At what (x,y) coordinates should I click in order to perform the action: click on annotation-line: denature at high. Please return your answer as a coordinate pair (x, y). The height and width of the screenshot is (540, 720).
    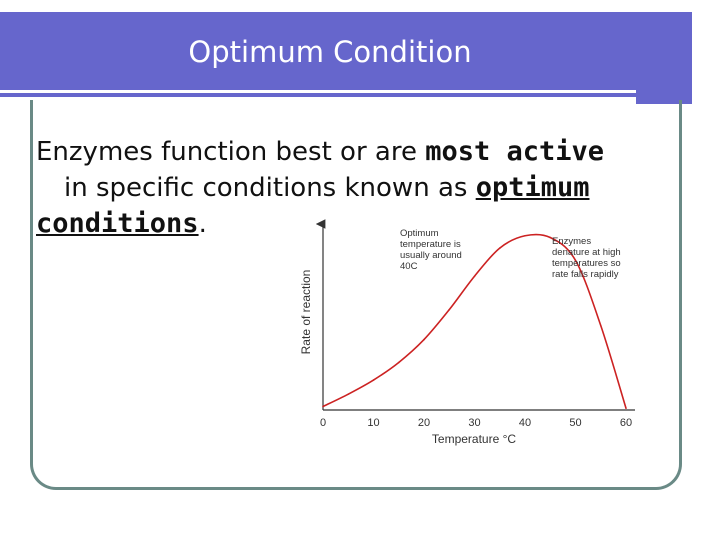
    Looking at the image, I should click on (586, 252).